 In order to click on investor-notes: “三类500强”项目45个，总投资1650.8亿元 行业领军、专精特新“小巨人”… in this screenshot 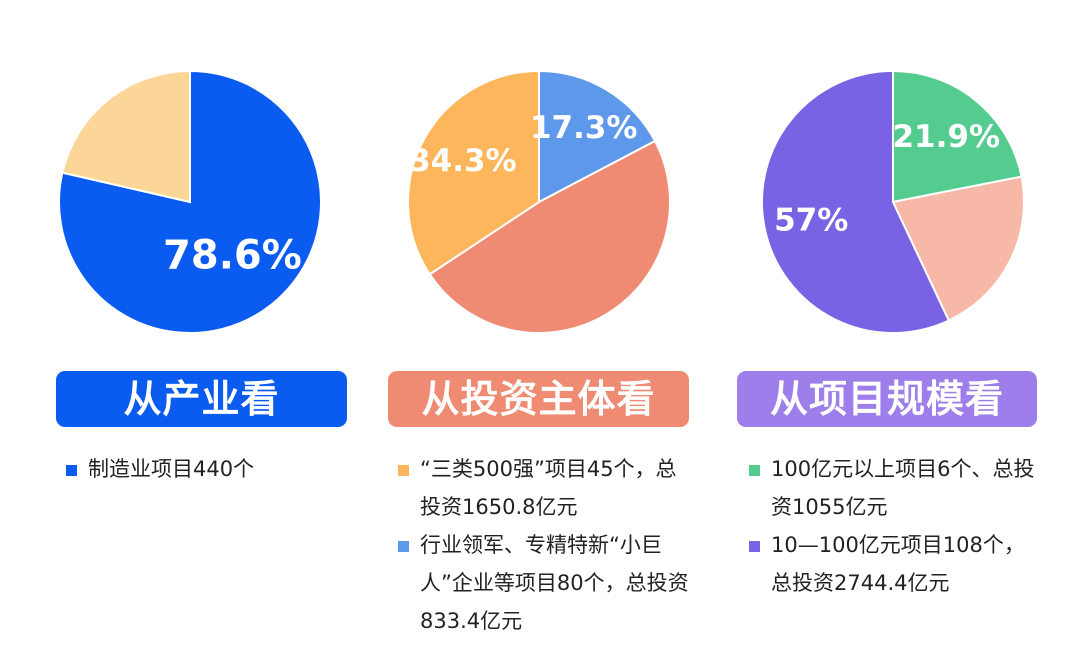, I will do `click(544, 545)`.